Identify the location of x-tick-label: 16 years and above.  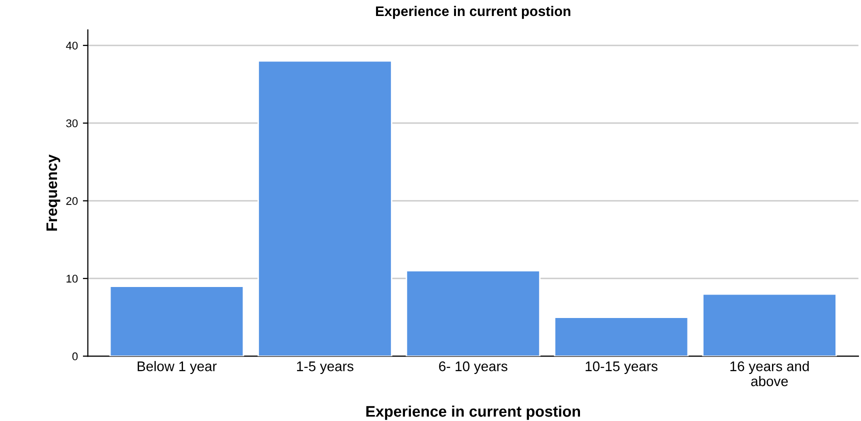
(769, 373).